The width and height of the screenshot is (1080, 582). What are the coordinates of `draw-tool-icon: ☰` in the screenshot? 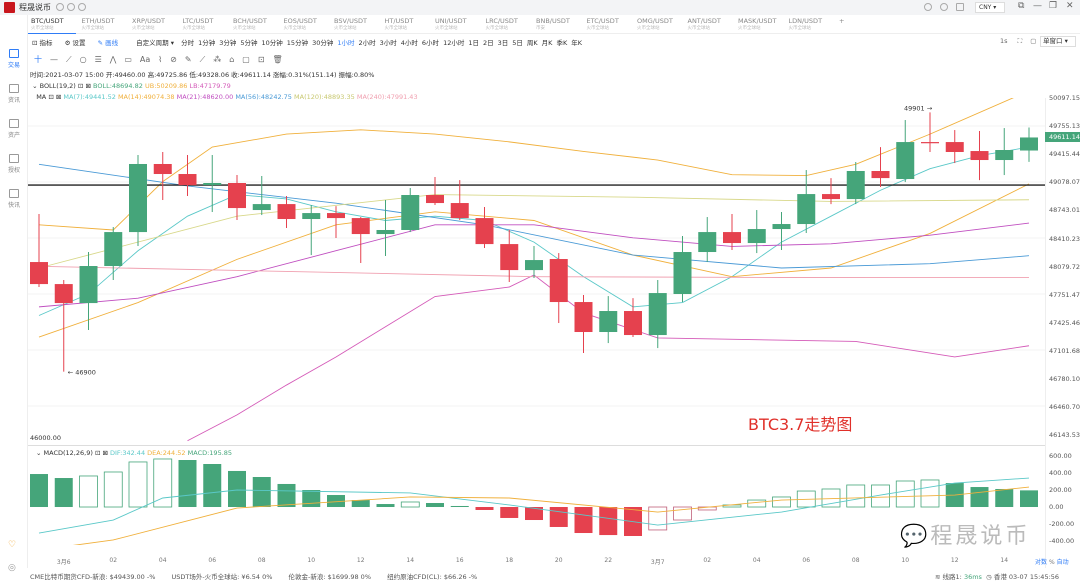 It's located at (98, 59).